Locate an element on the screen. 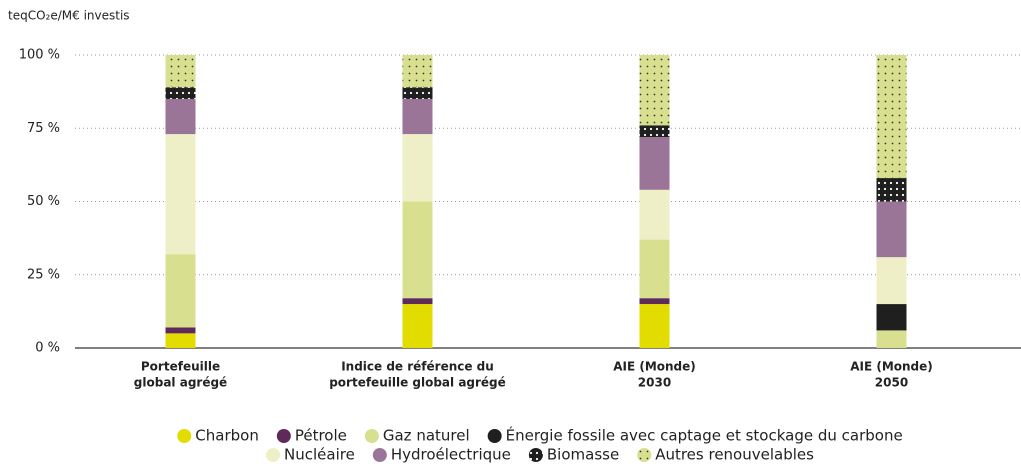 The height and width of the screenshot is (464, 1021). legend-label: Nucléaire is located at coordinates (319, 455).